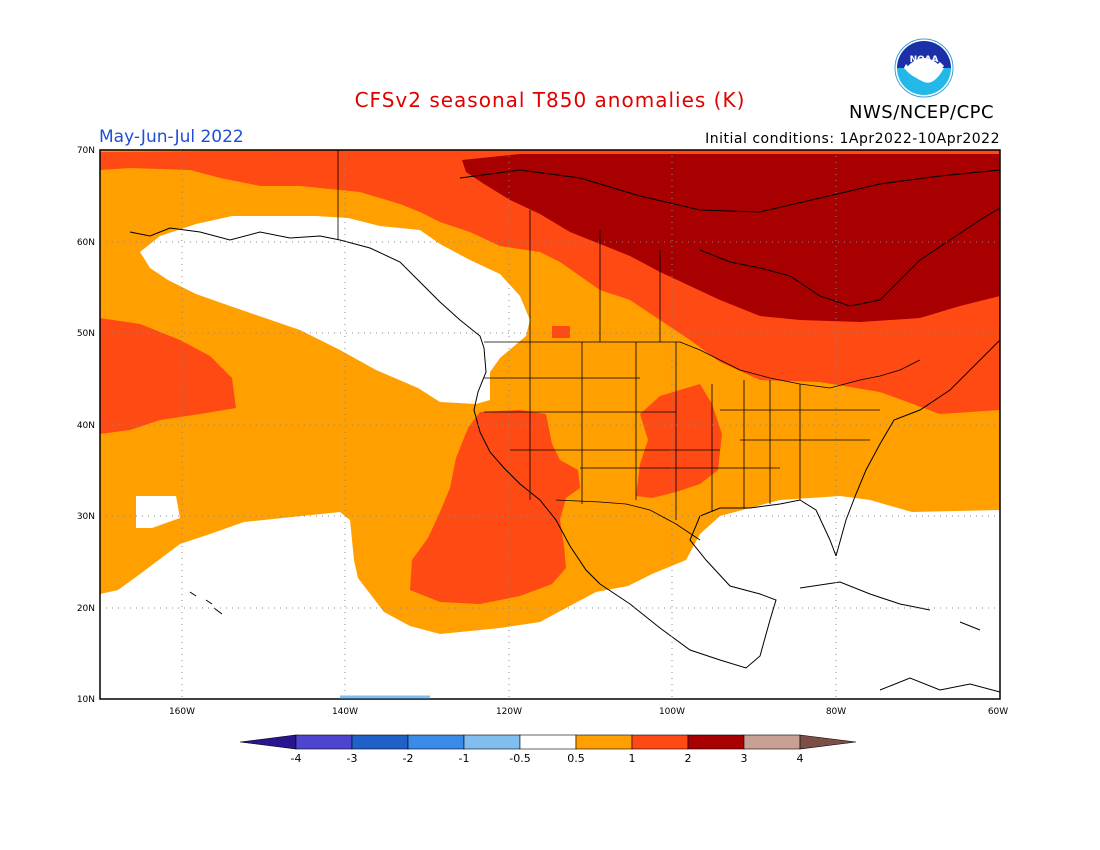 The height and width of the screenshot is (850, 1100). What do you see at coordinates (917, 448) in the screenshot?
I see `coastline-east` at bounding box center [917, 448].